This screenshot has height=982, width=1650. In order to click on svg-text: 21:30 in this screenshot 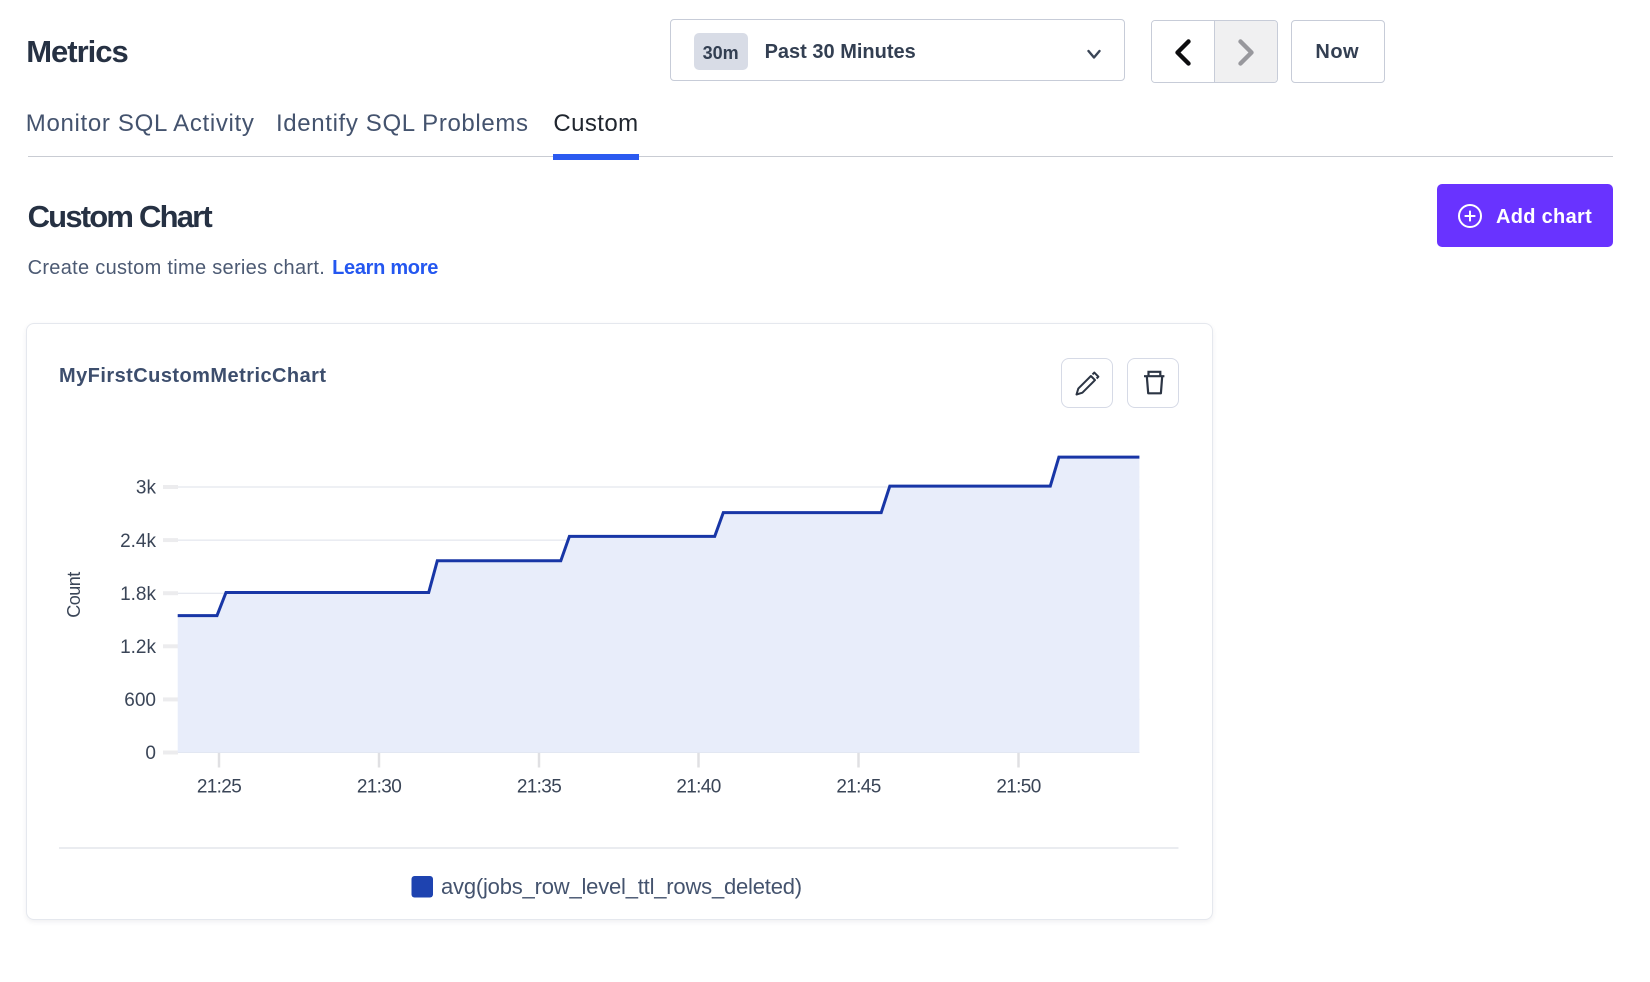, I will do `click(379, 786)`.